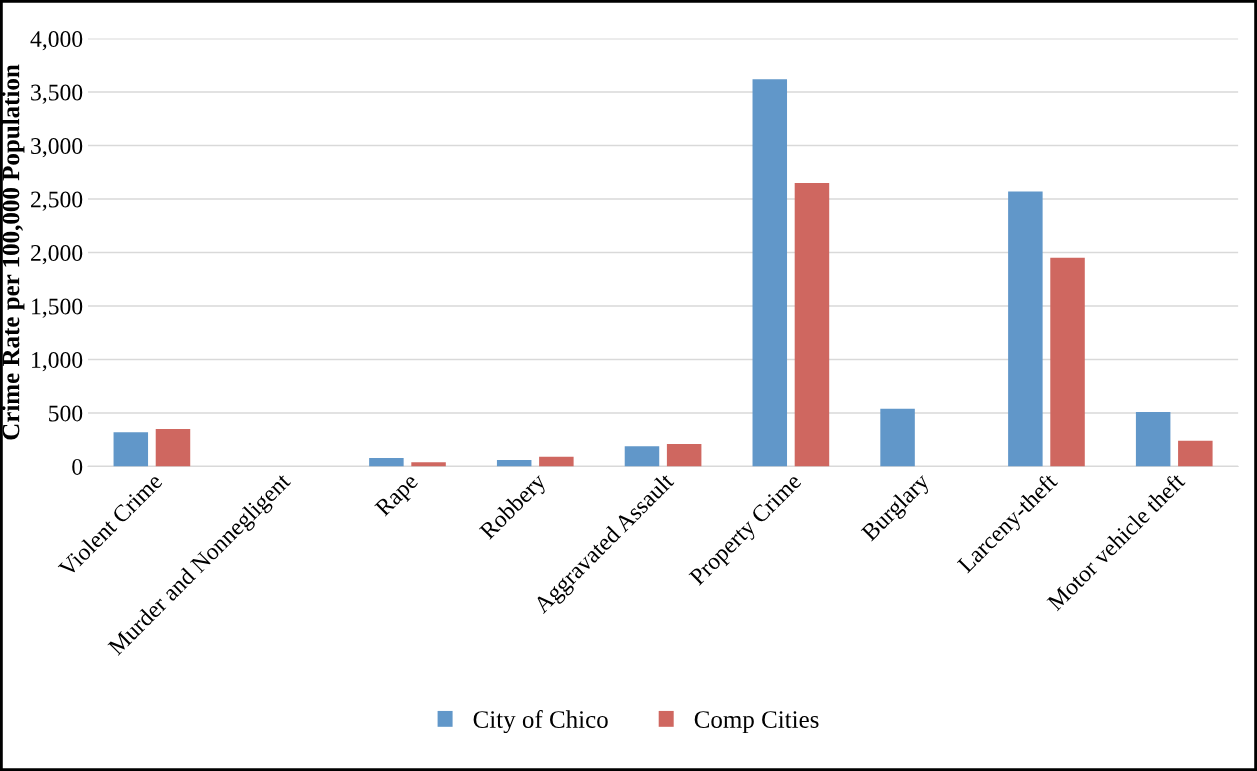 Image resolution: width=1257 pixels, height=771 pixels. I want to click on y-tick-label: 3,000, so click(57, 148).